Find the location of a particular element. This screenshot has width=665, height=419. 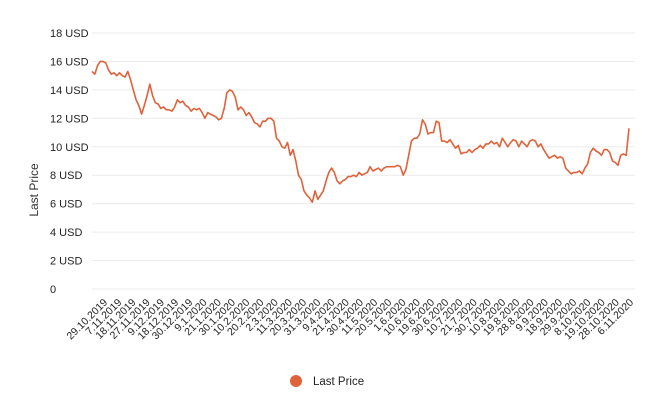

y-axis-label: Last Price is located at coordinates (34, 190).